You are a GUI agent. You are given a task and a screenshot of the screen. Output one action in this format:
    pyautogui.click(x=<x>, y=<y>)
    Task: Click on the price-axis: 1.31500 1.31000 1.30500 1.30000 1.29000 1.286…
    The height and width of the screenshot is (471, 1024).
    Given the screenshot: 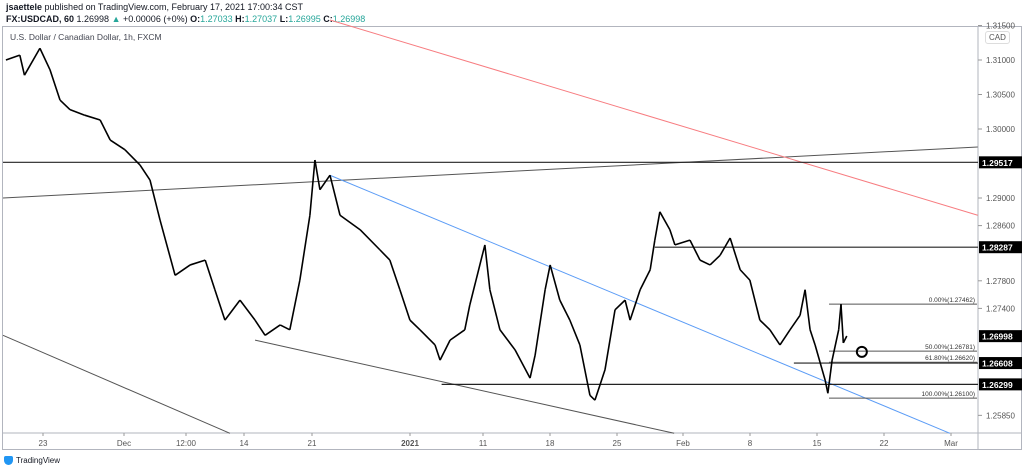 What is the action you would take?
    pyautogui.click(x=1000, y=221)
    